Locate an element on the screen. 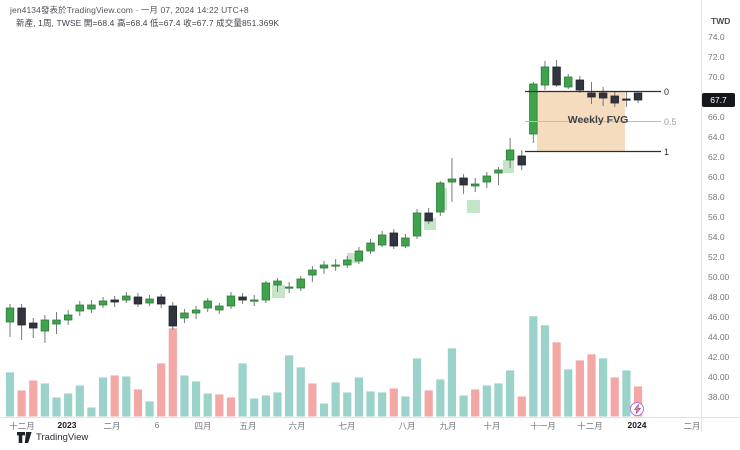 This screenshot has width=740, height=450. time-tick-label: 十一月 is located at coordinates (543, 426).